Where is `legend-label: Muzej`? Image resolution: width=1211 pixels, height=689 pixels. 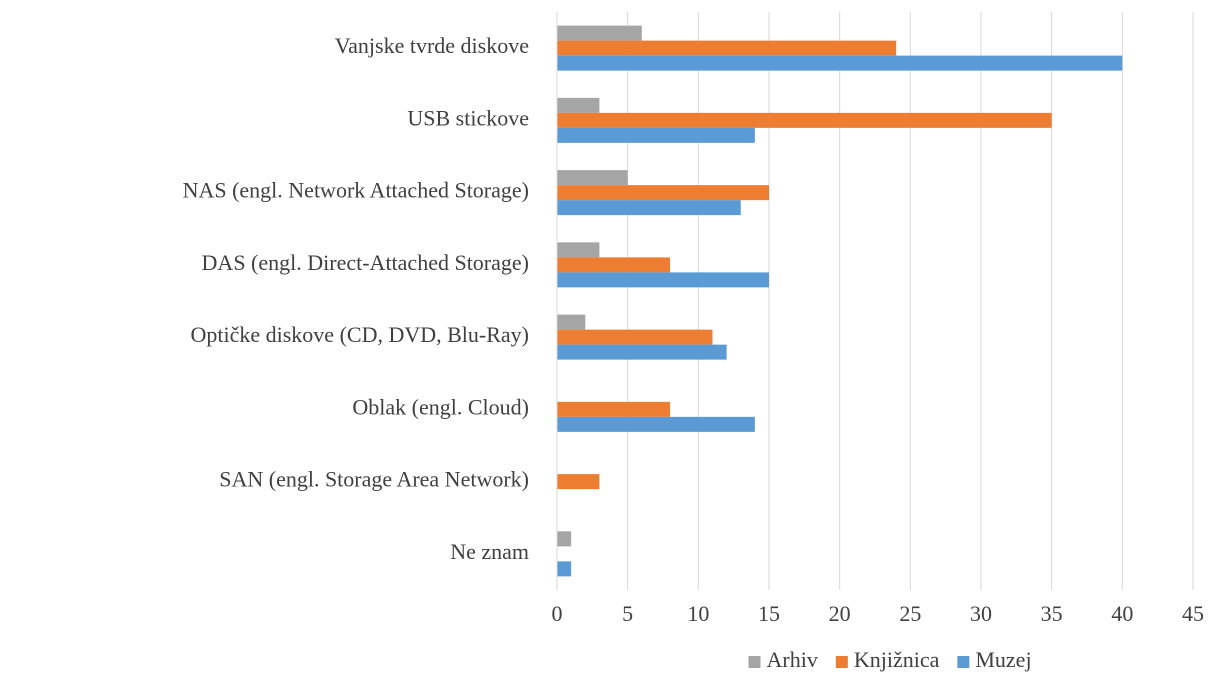
legend-label: Muzej is located at coordinates (1003, 659).